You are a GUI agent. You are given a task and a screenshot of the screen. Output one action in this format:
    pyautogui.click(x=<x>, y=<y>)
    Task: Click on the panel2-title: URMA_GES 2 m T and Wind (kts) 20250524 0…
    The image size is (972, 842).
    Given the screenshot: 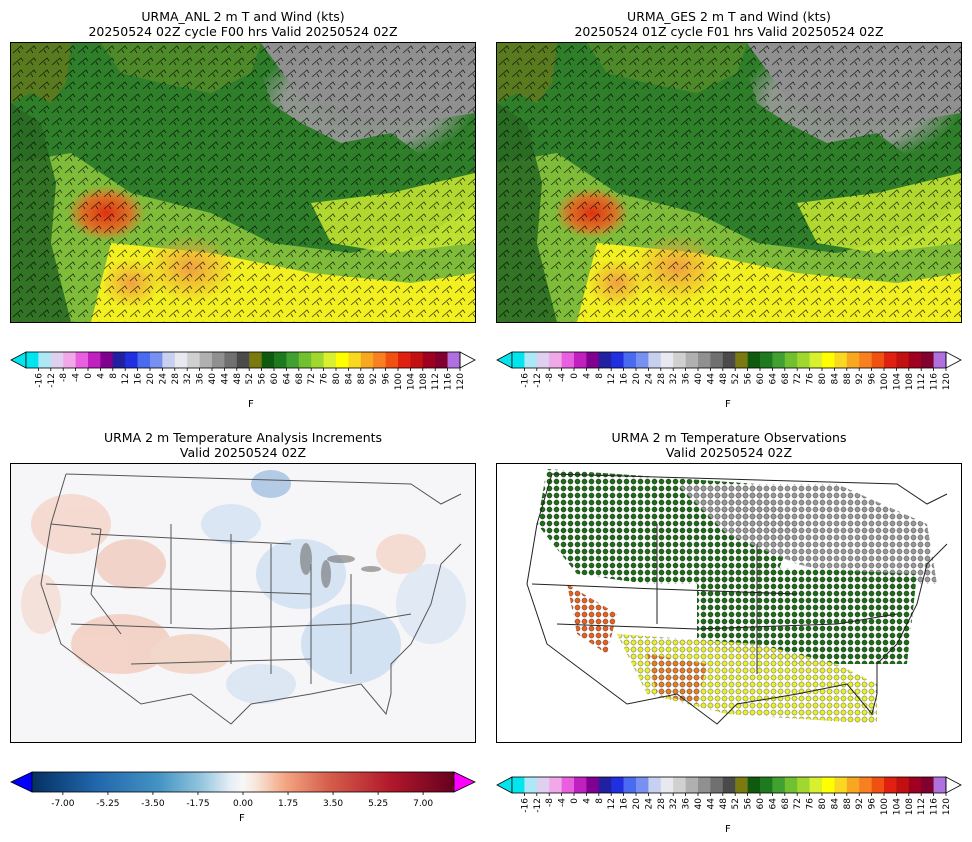 What is the action you would take?
    pyautogui.click(x=729, y=24)
    